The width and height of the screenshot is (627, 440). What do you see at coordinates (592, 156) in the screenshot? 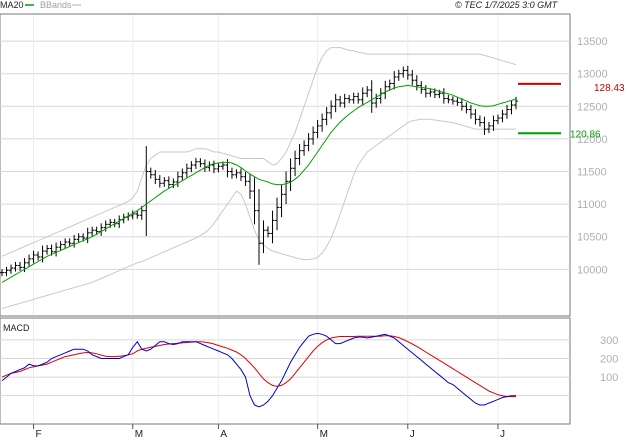
I see `price-y-axis: 13500 13000 12500 12000 11500 11000 10500 10000` at bounding box center [592, 156].